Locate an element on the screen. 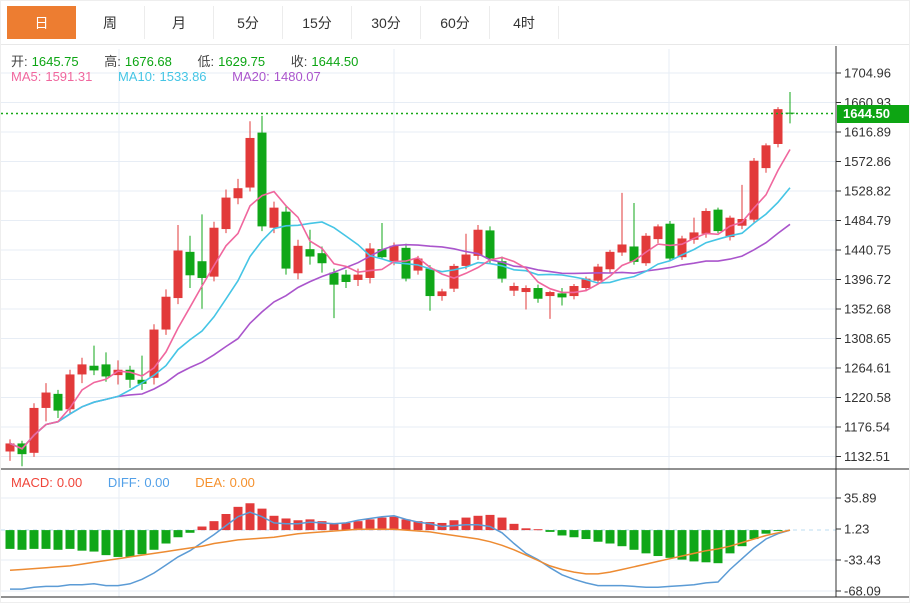 This screenshot has width=910, height=603. low-value: 1629.75 is located at coordinates (242, 61).